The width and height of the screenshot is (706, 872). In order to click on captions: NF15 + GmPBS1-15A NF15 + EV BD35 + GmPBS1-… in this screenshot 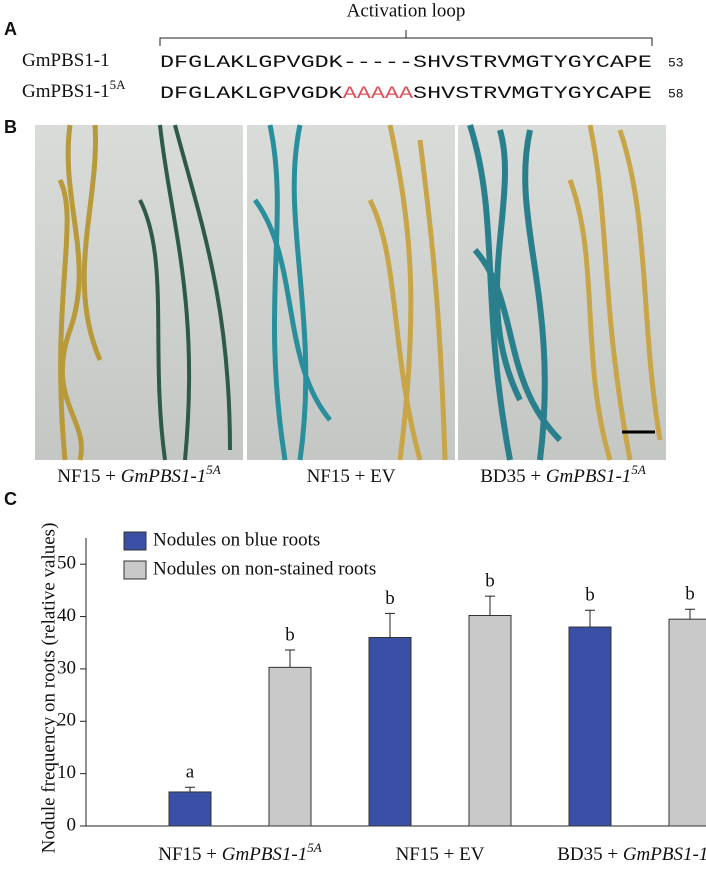, I will do `click(351, 474)`.